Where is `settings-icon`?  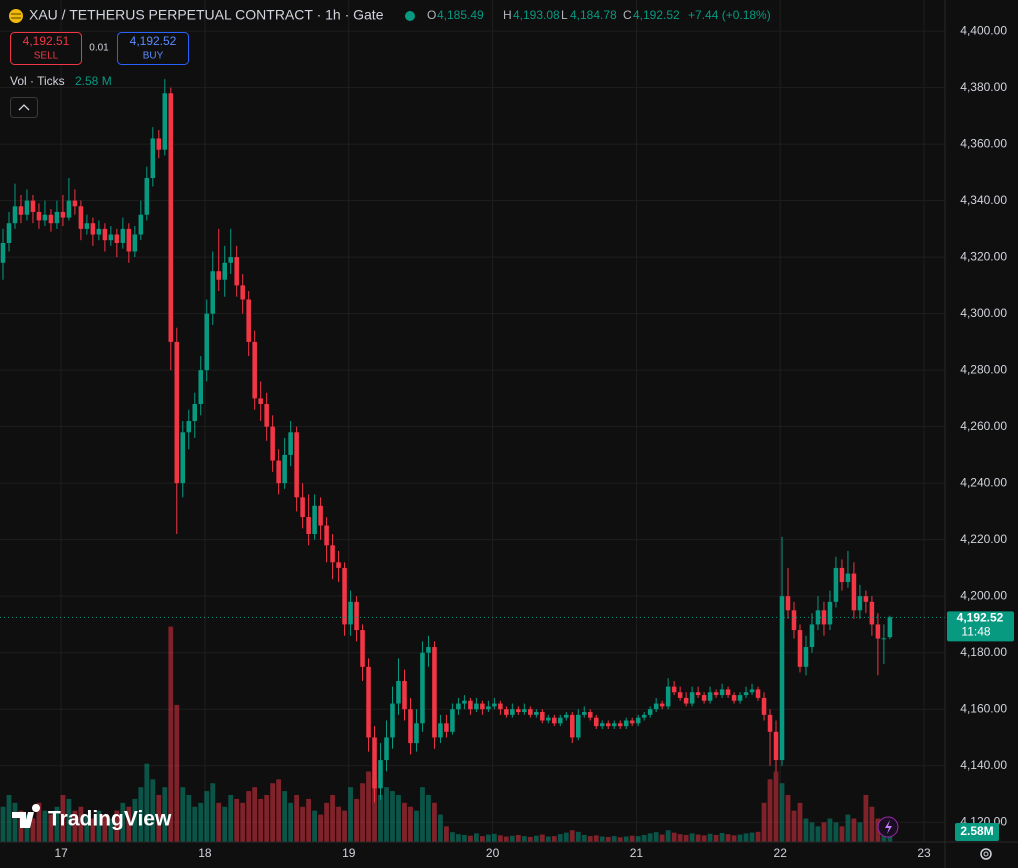
settings-icon is located at coordinates (986, 854).